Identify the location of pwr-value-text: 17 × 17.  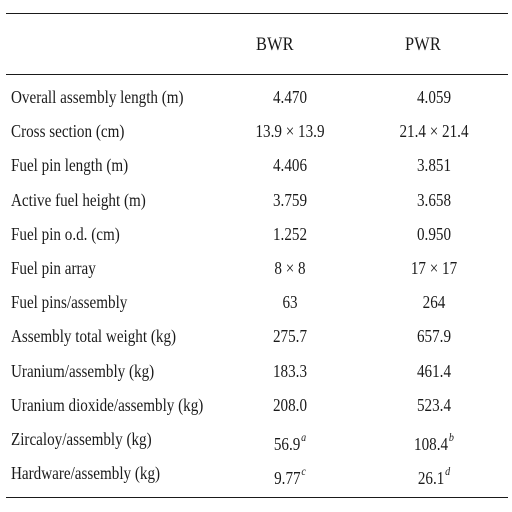
(434, 268).